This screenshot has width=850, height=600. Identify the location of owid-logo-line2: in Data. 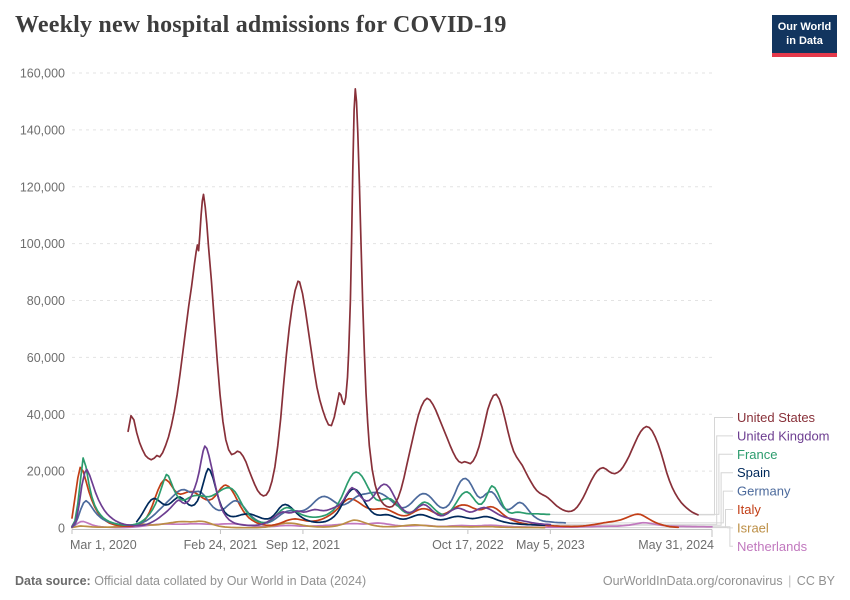
(804, 41).